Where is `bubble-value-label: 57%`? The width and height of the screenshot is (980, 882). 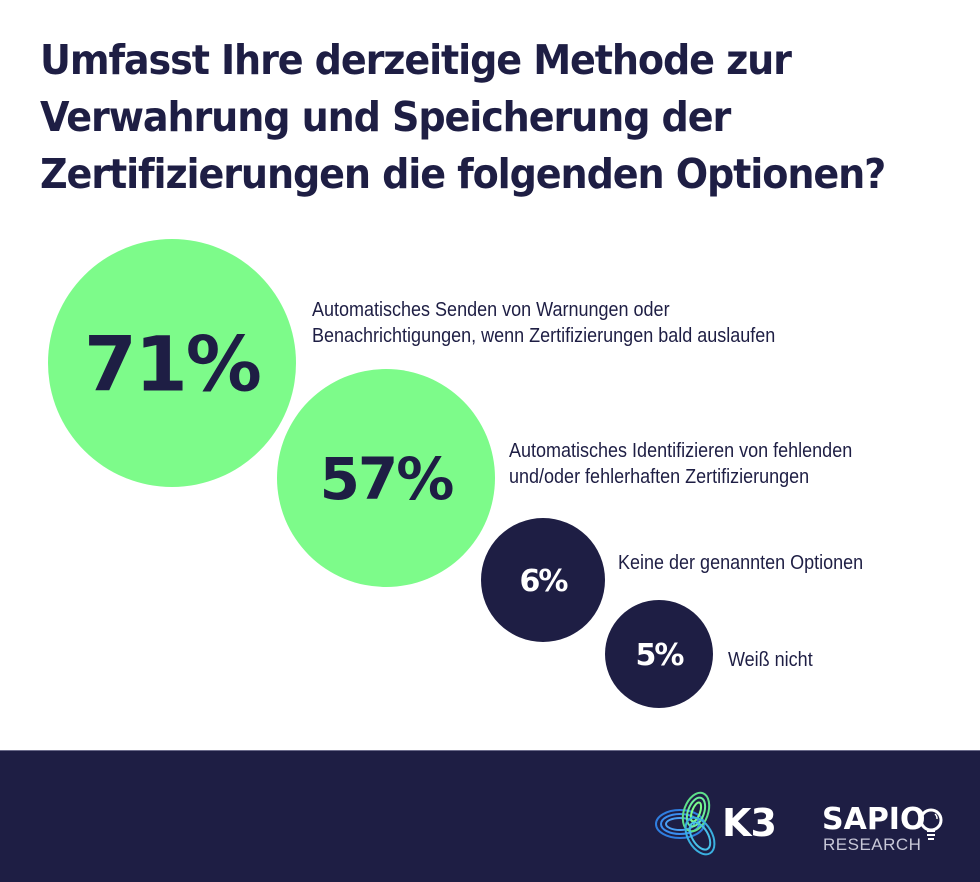
bubble-value-label: 57% is located at coordinates (387, 479).